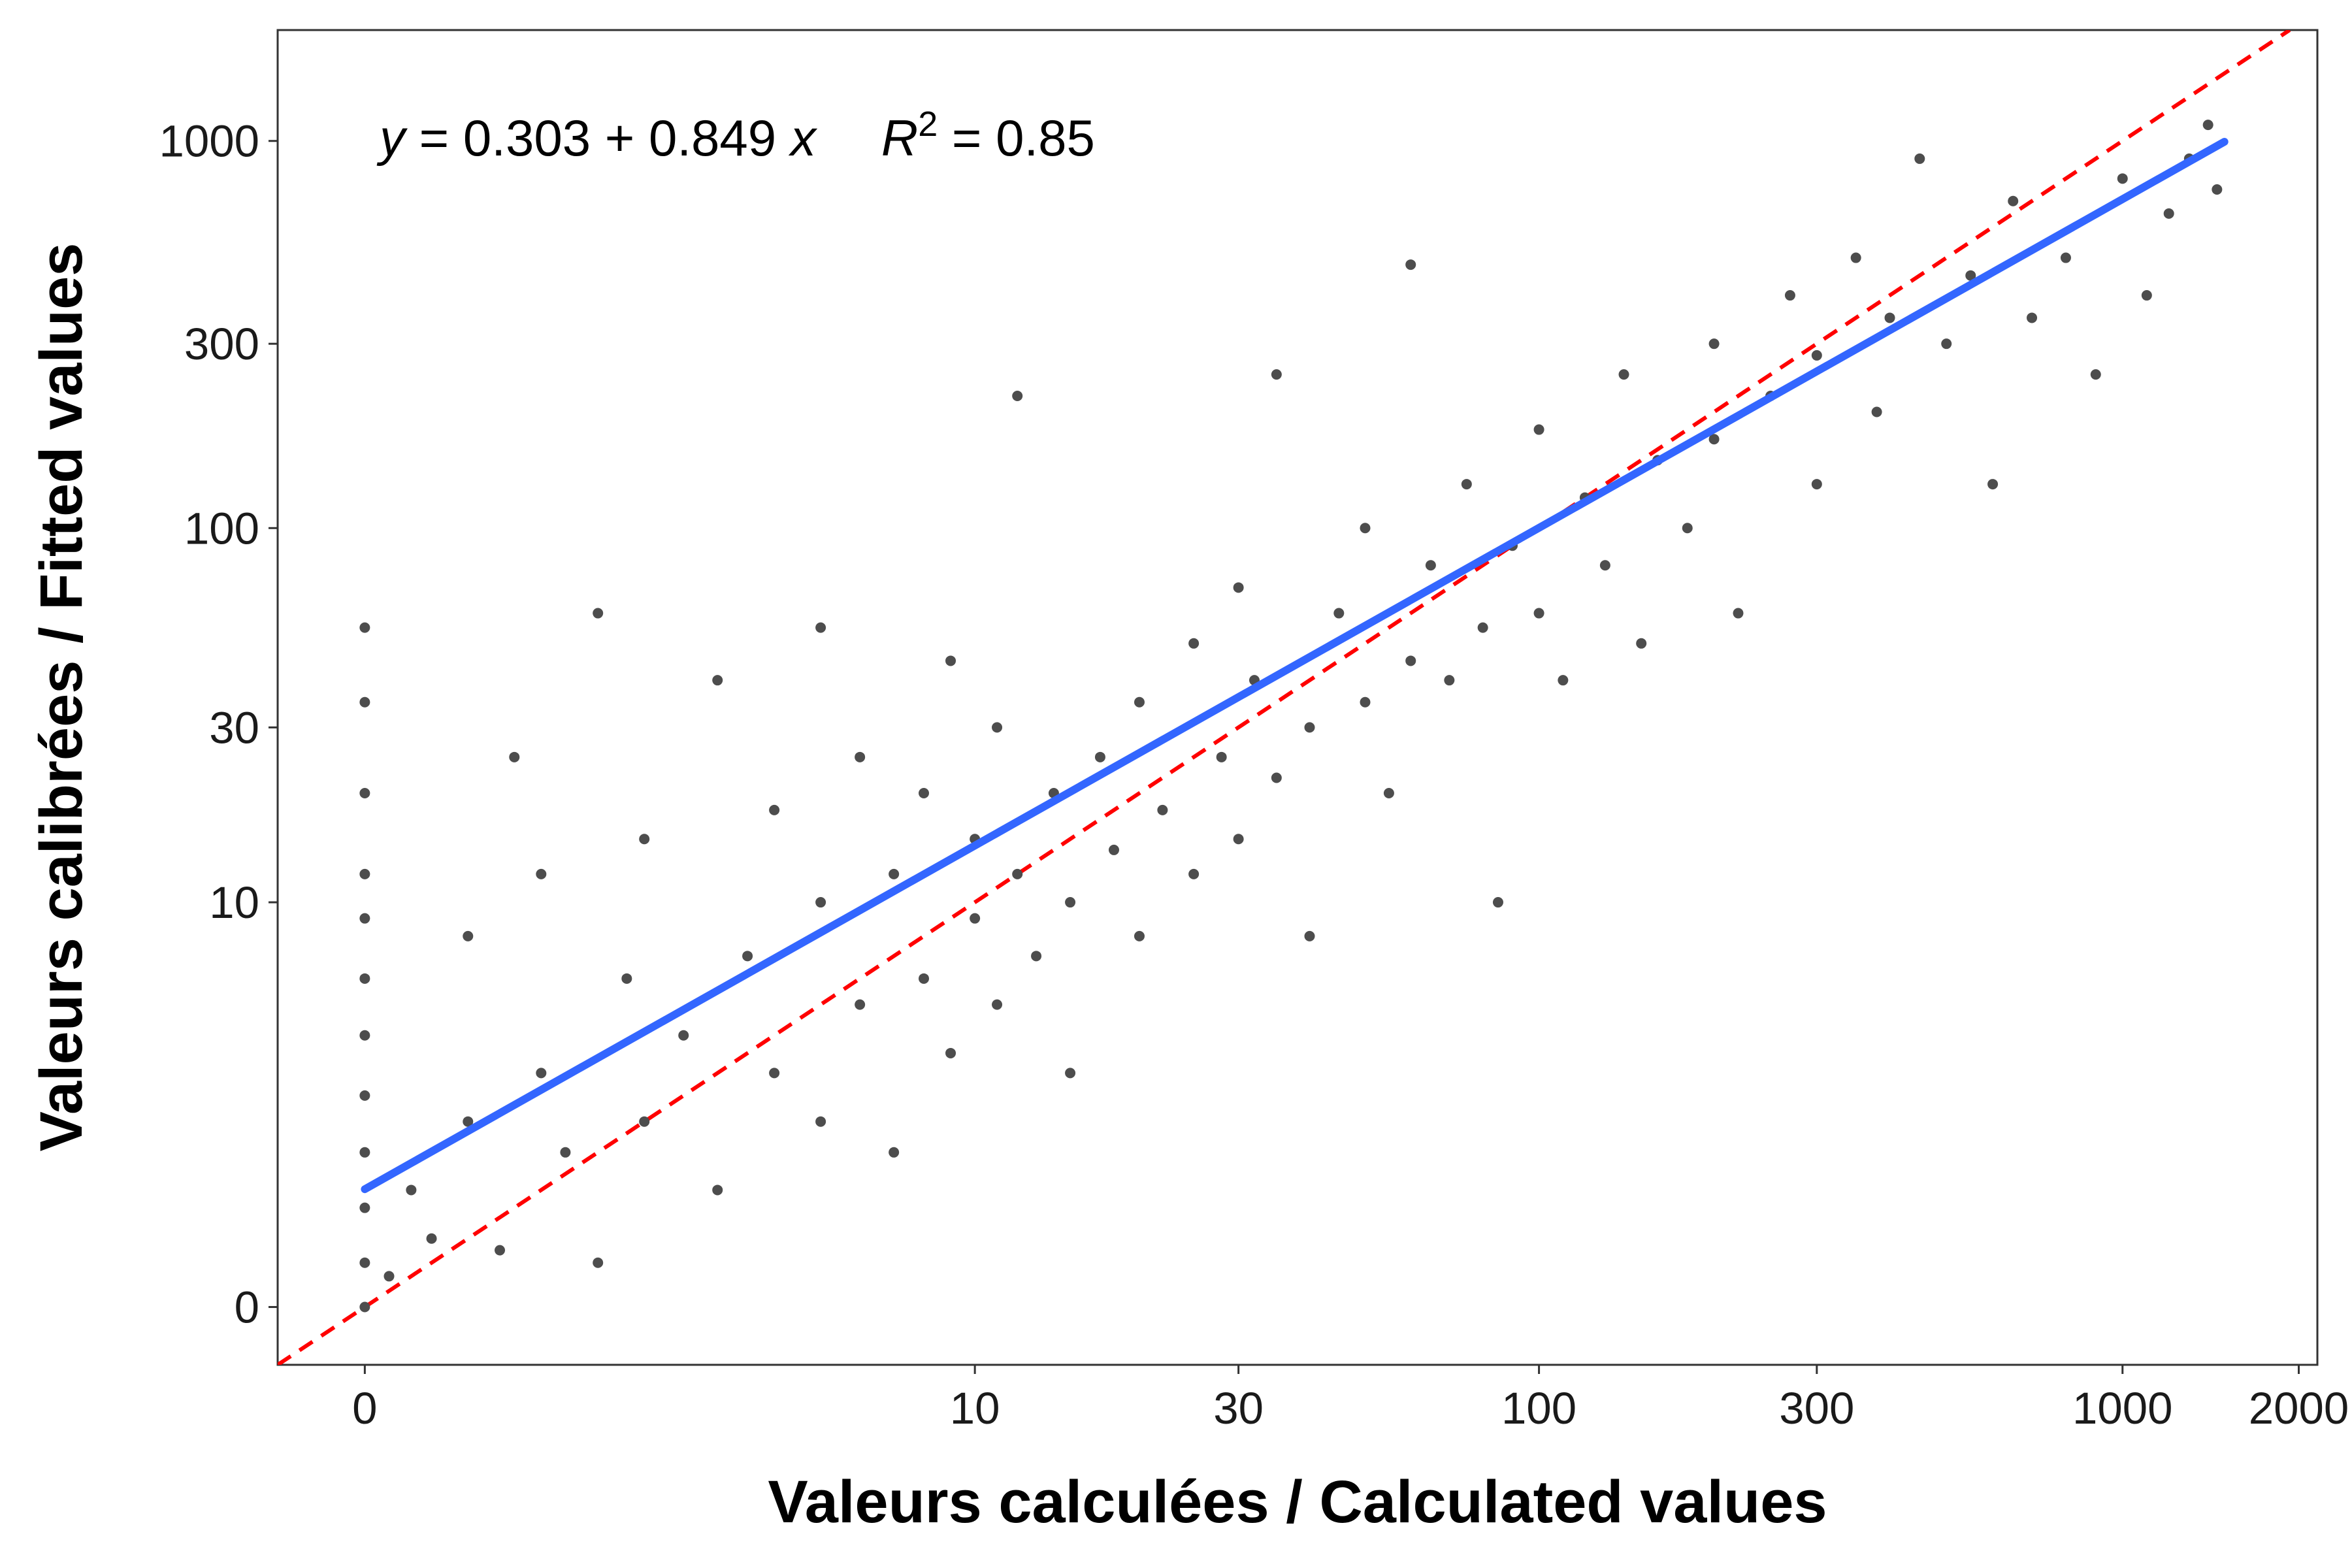 This screenshot has width=2352, height=1568. Describe the element at coordinates (1238, 1408) in the screenshot. I see `x-tick-label: 30` at that location.